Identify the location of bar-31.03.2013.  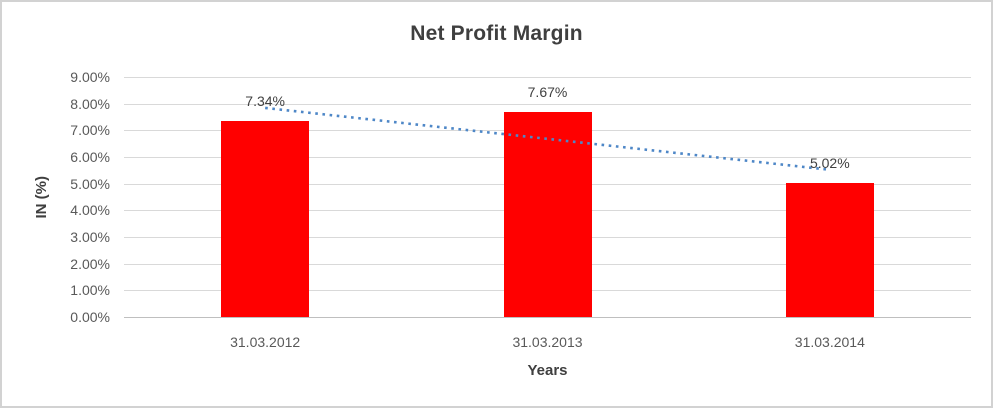
(547, 214).